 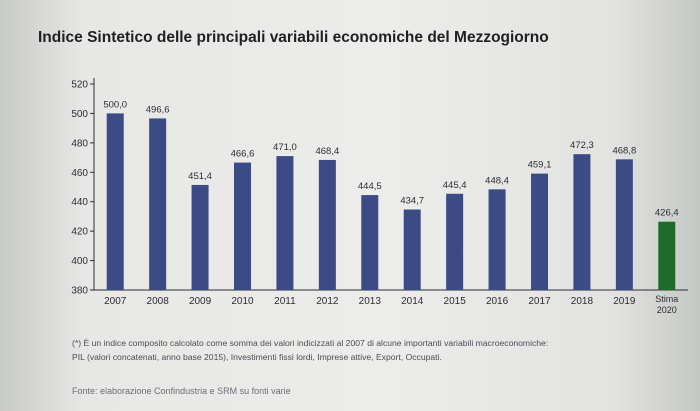 I want to click on x-tick-label: 2009, so click(x=200, y=301).